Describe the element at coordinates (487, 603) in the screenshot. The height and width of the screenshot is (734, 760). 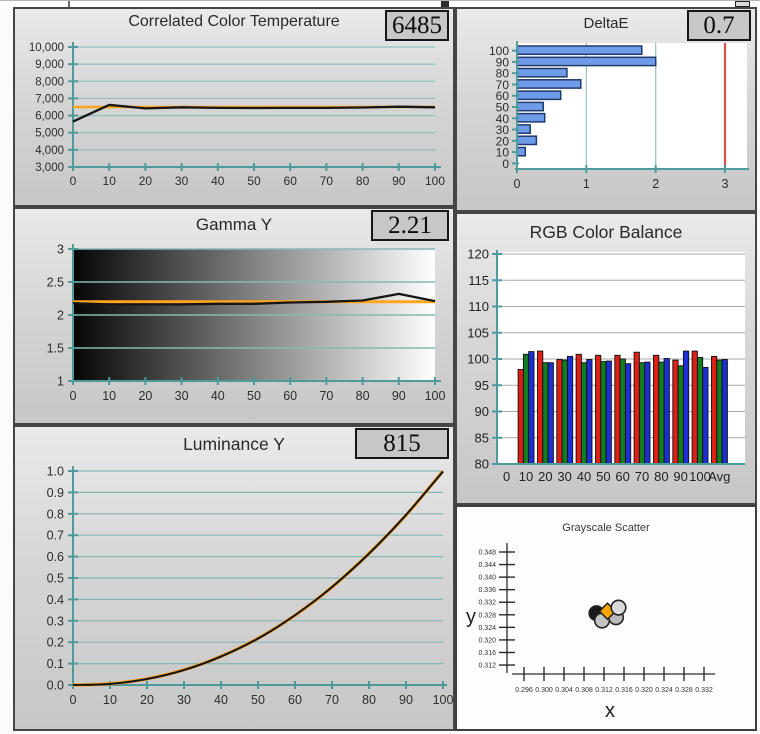
I see `y-tick-label: 0.332` at that location.